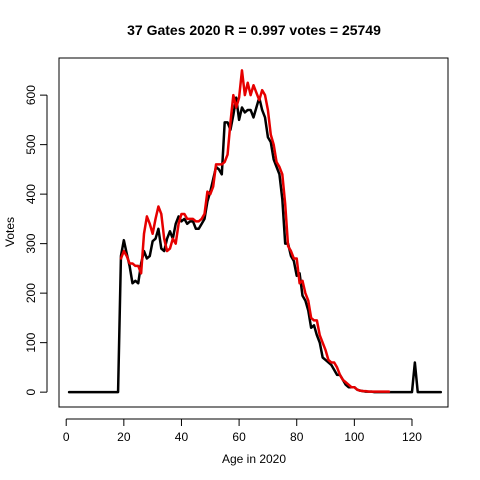 Image resolution: width=480 pixels, height=480 pixels. I want to click on y-tick-label: 400, so click(31, 194).